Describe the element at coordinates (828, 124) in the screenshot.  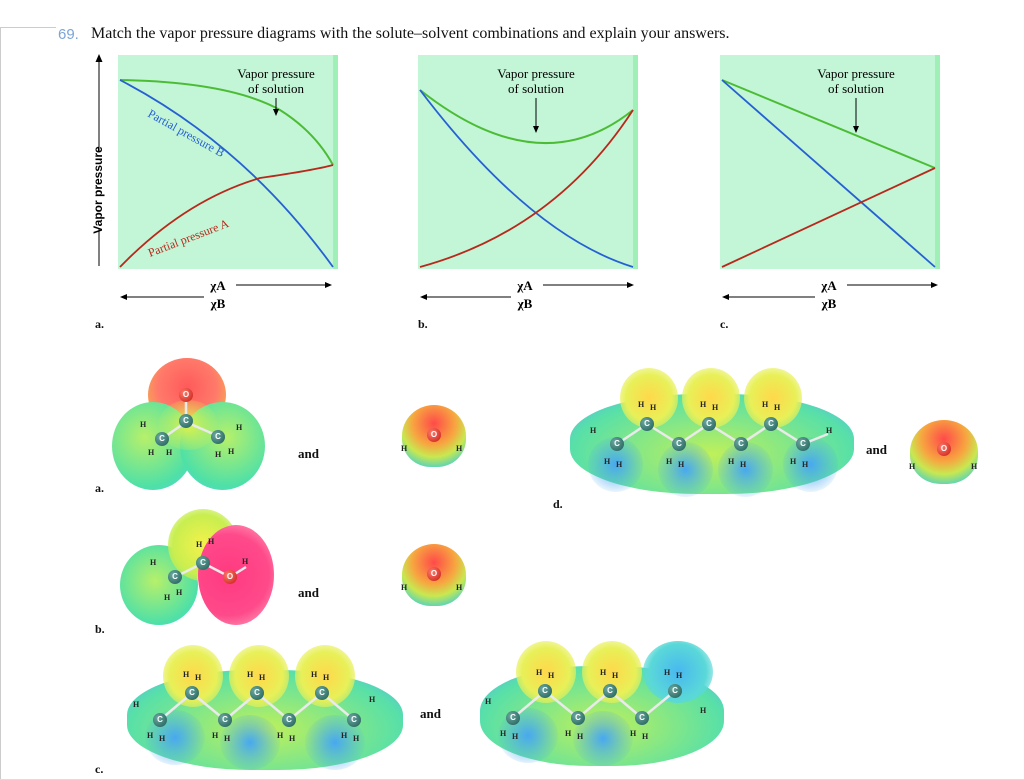
I see `series-vapor-pressure-c` at that location.